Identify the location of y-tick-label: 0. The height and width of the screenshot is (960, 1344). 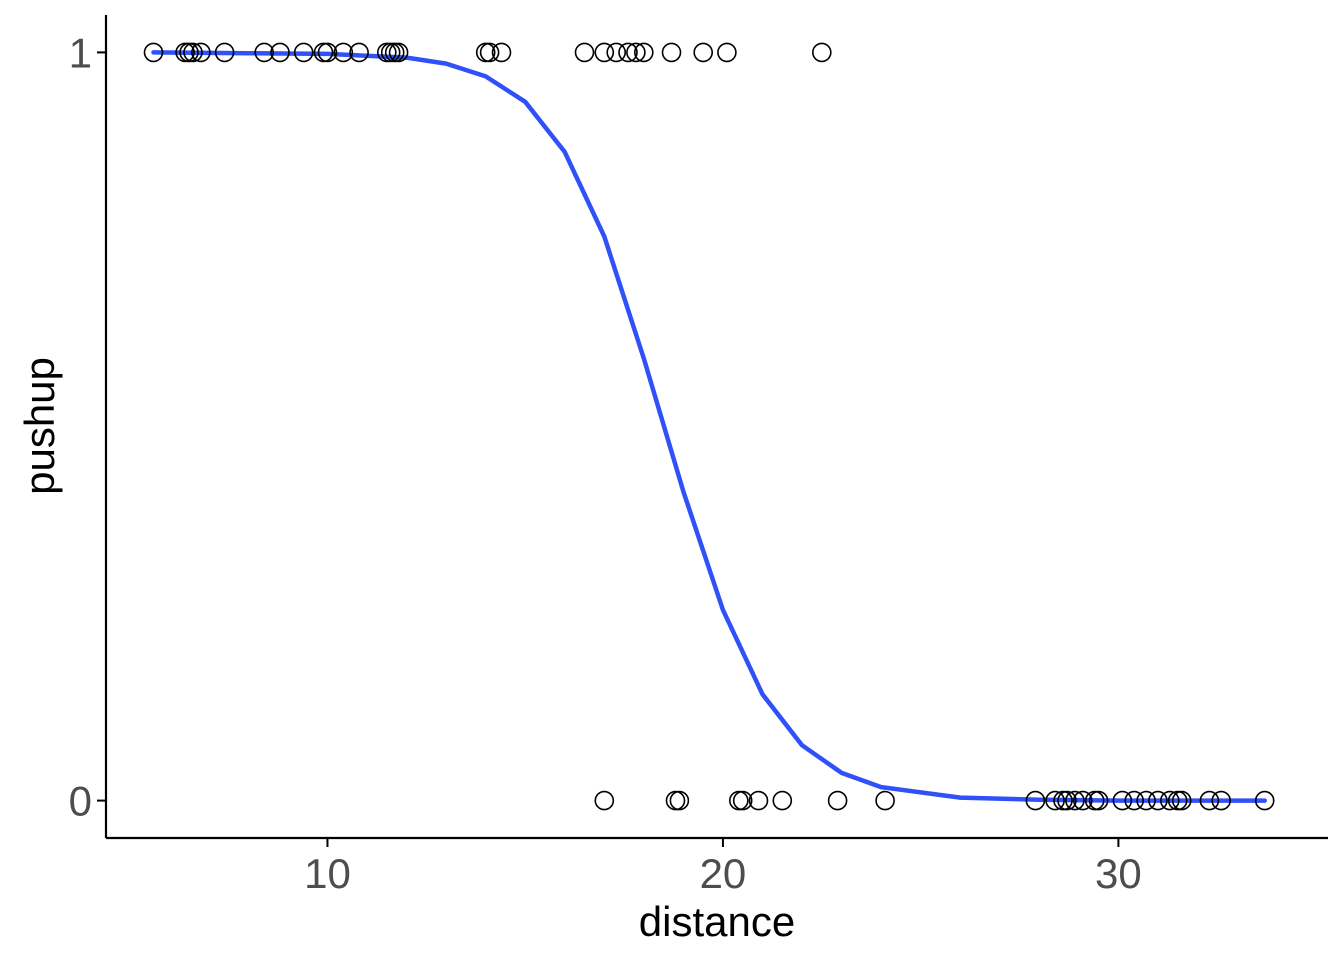
(80, 801).